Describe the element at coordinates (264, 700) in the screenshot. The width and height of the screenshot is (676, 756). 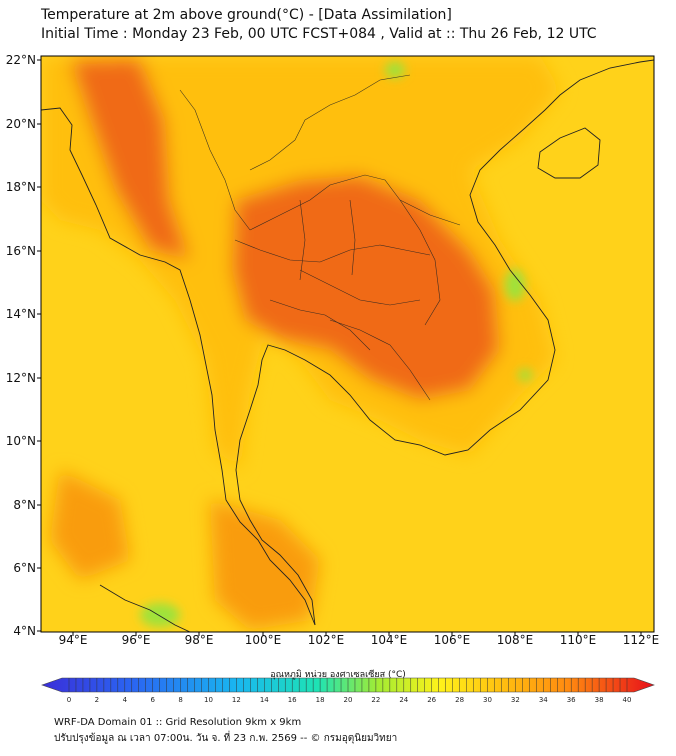
I see `colorbar-tick-label: 14` at that location.